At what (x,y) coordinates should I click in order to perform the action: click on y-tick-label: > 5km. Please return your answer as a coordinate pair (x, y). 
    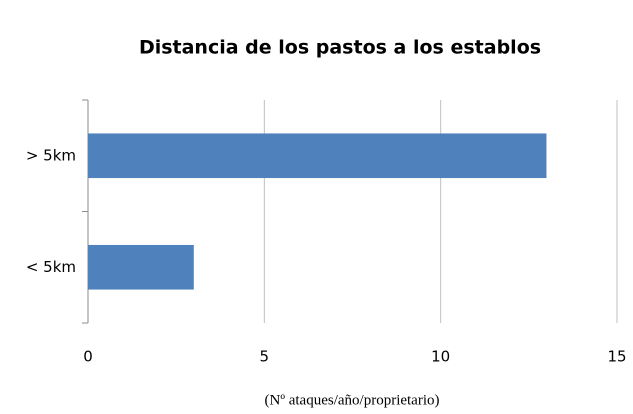
    Looking at the image, I should click on (51, 155).